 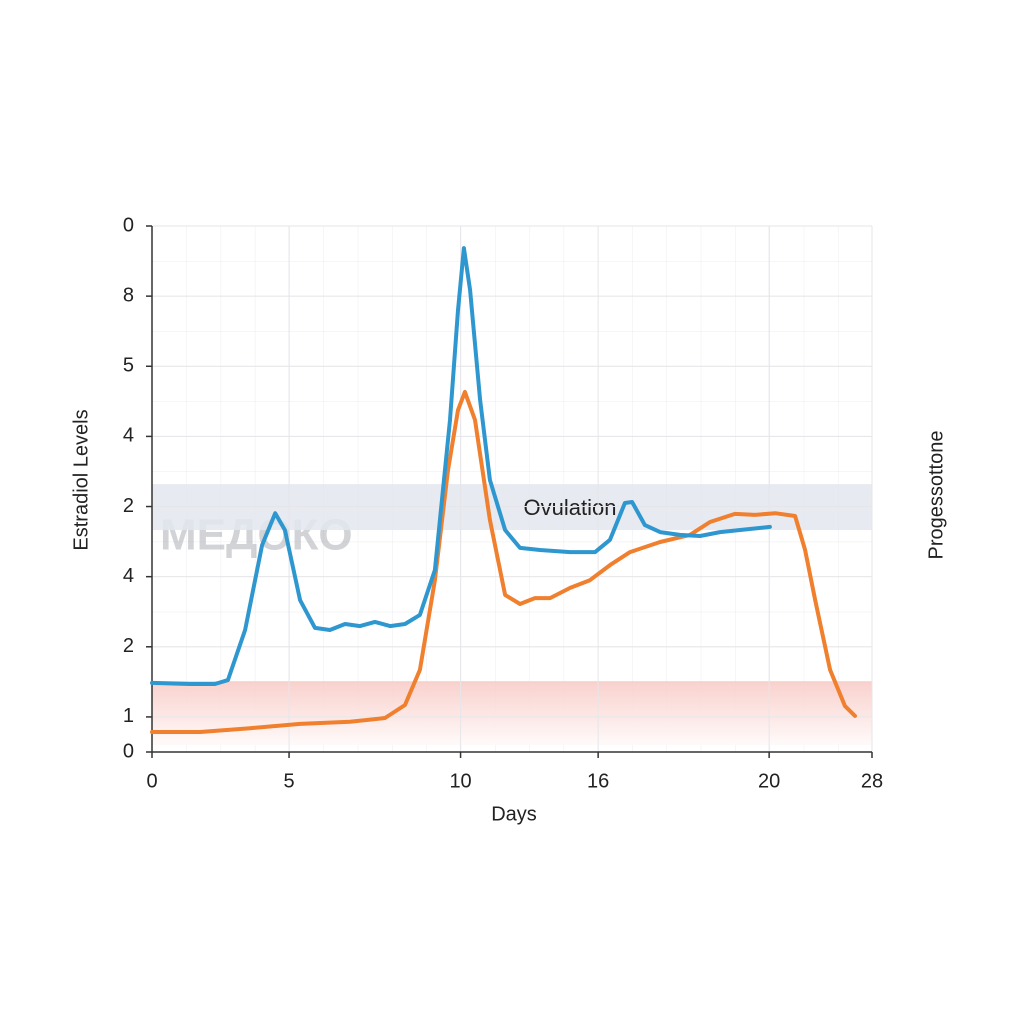 I want to click on x-tick-label: 0, so click(x=151, y=781).